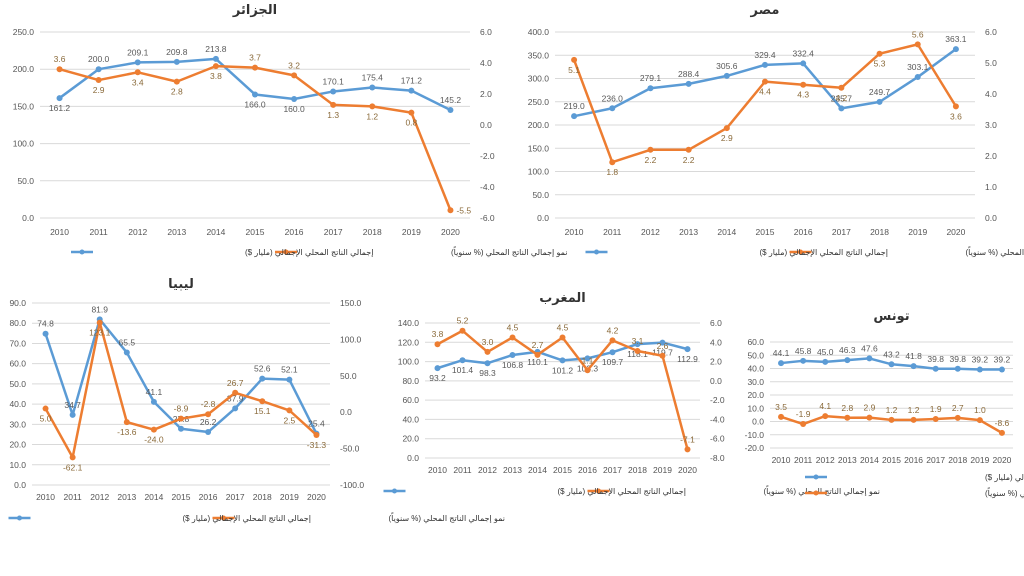 The image size is (1024, 576). What do you see at coordinates (463, 370) in the screenshot?
I see `data-label-gdp: 101.4` at bounding box center [463, 370].